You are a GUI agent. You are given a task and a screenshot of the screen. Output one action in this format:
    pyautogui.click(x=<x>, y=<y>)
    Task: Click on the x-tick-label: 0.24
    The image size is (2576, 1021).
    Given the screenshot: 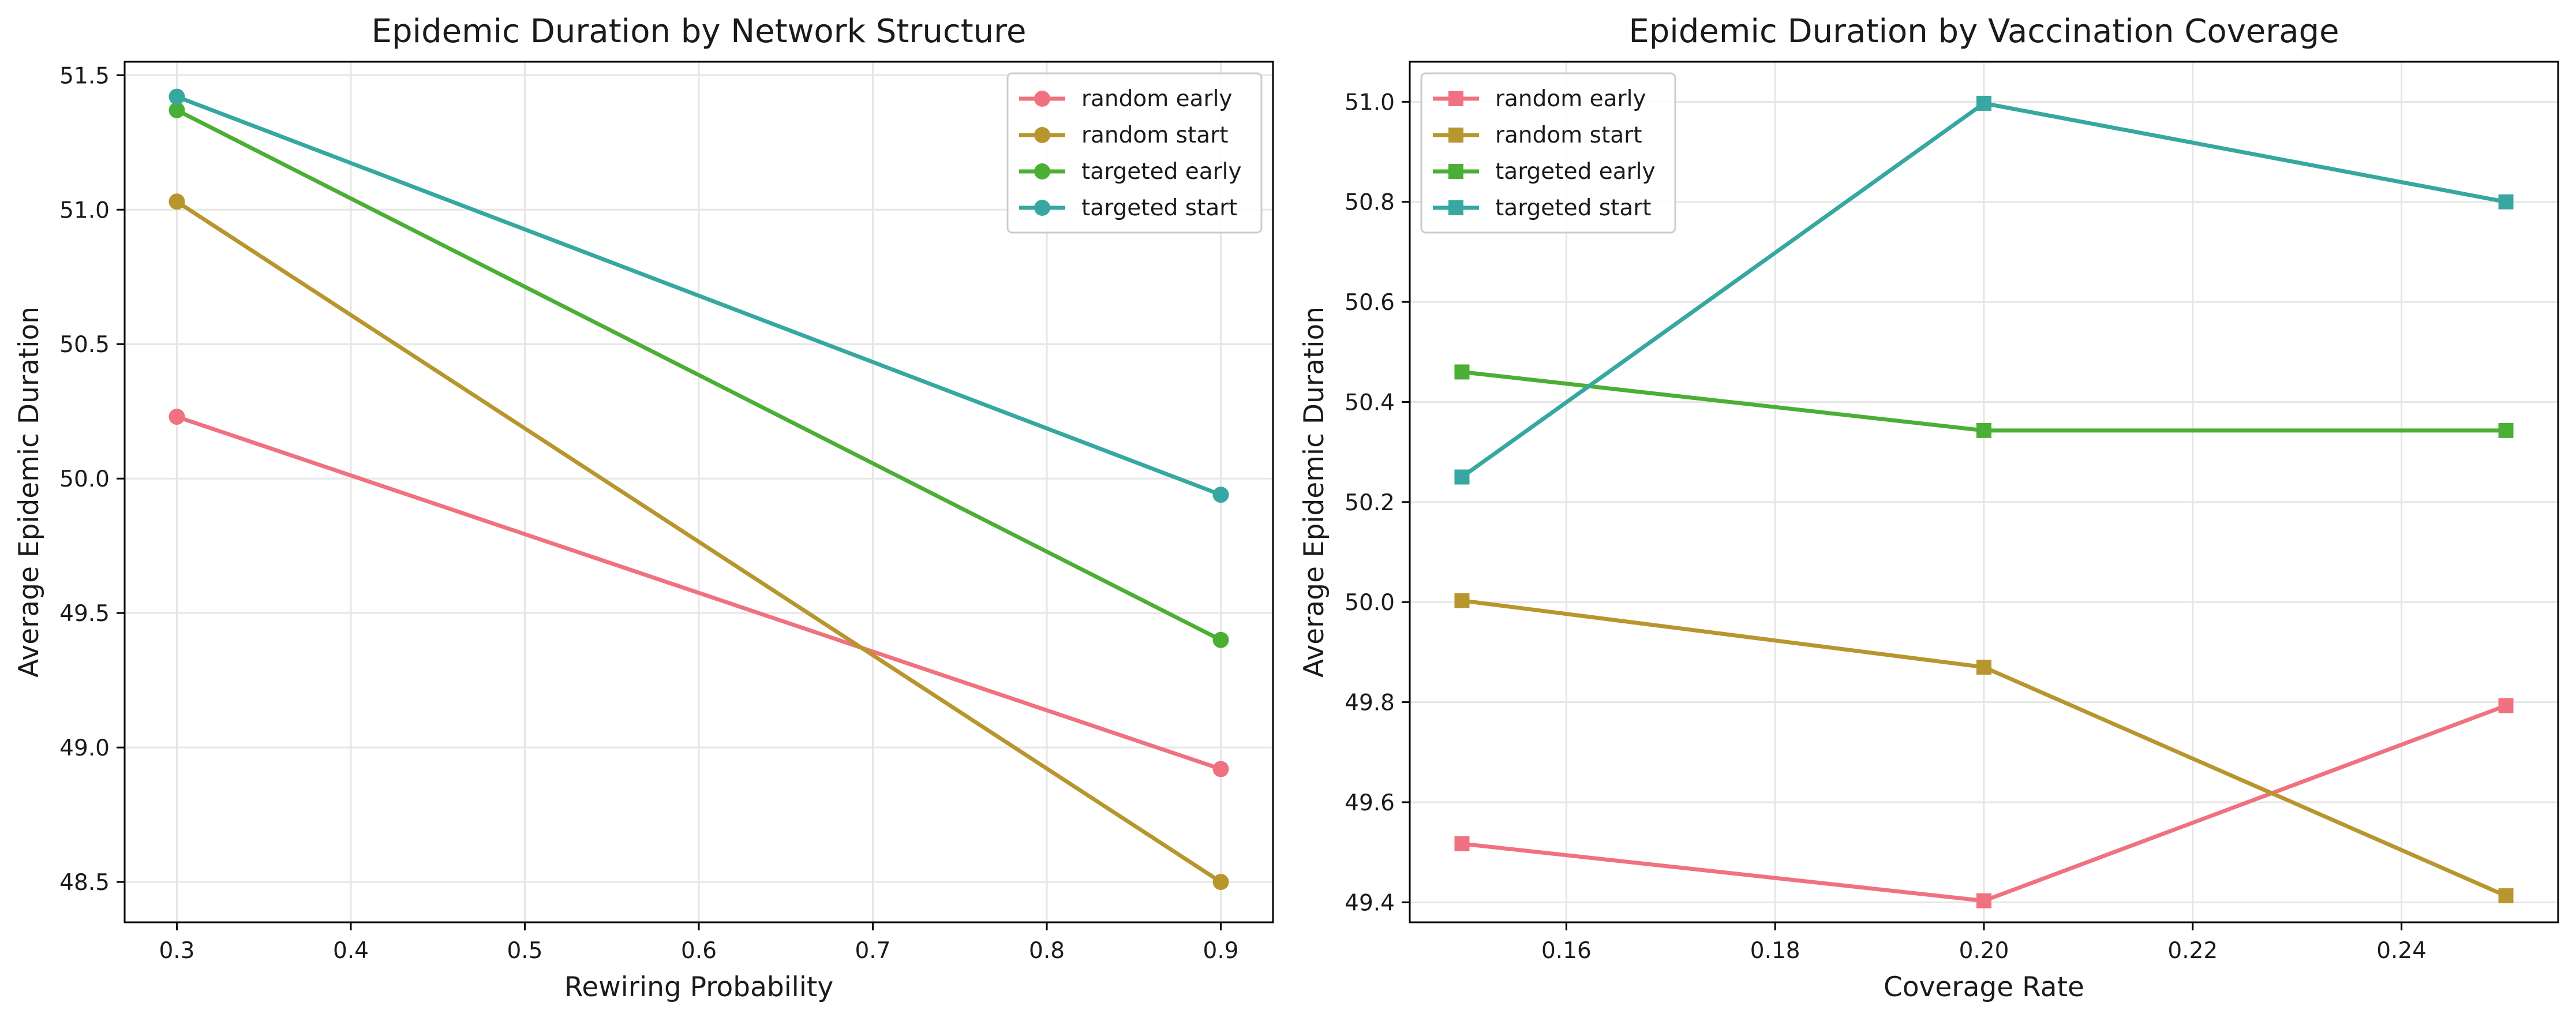 What is the action you would take?
    pyautogui.click(x=2402, y=951)
    